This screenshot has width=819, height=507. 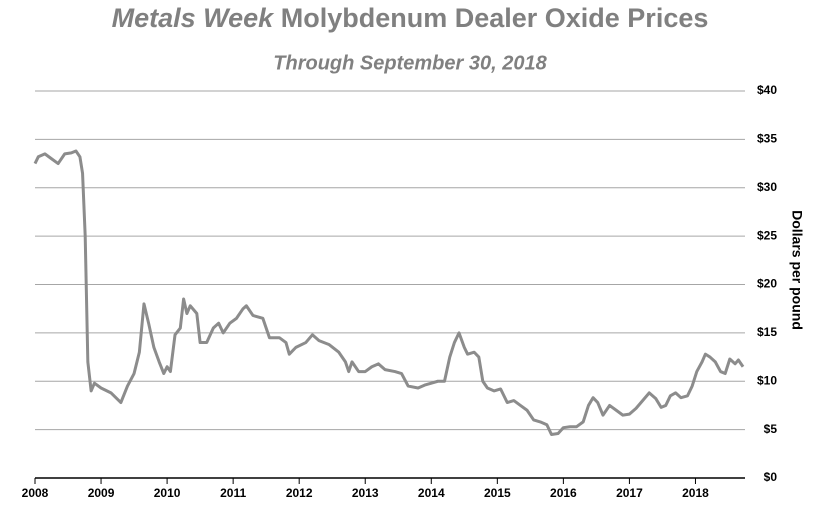 I want to click on x-tick-label: 2011, so click(x=233, y=493).